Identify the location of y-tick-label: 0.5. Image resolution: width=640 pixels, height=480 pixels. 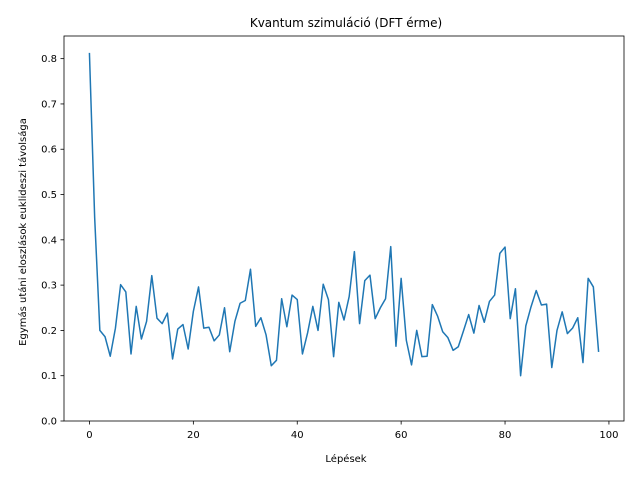
(49, 195).